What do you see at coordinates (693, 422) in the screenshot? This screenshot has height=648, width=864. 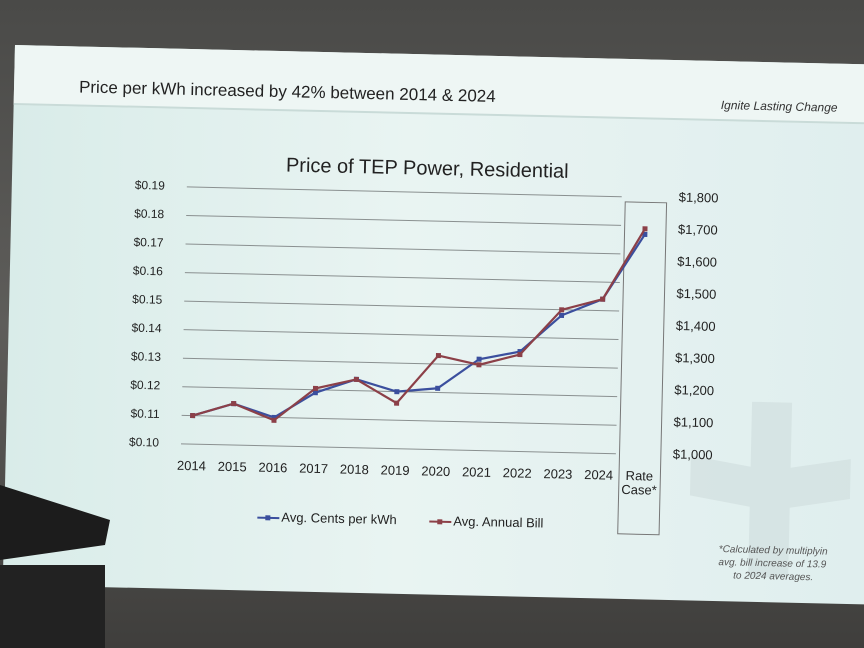 I see `y2-tick-label: $1,100` at bounding box center [693, 422].